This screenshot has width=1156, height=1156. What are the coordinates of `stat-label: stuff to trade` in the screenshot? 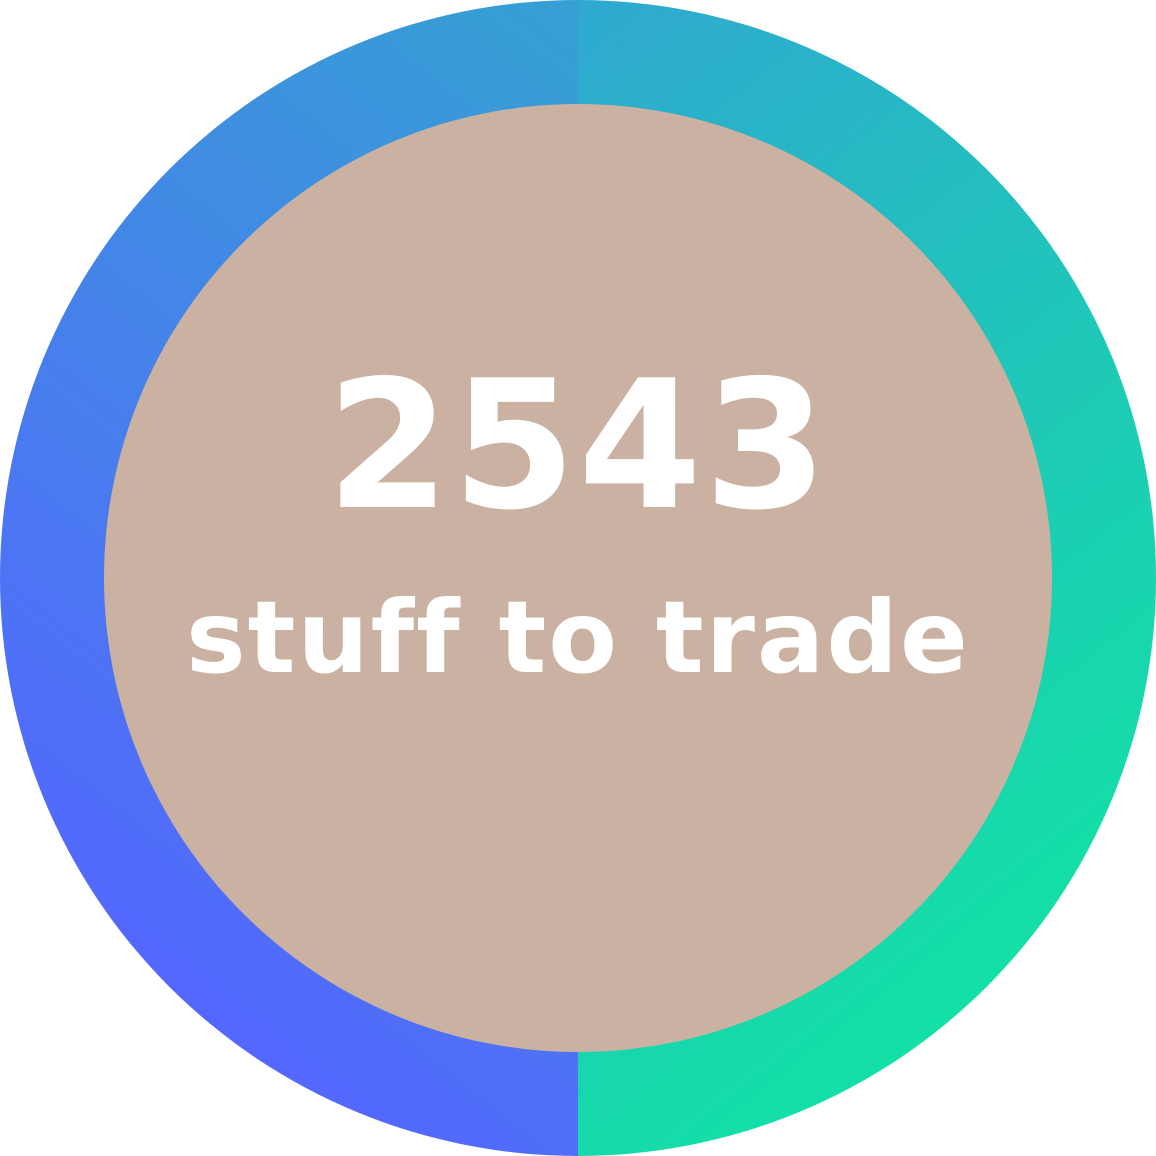 It's located at (578, 637).